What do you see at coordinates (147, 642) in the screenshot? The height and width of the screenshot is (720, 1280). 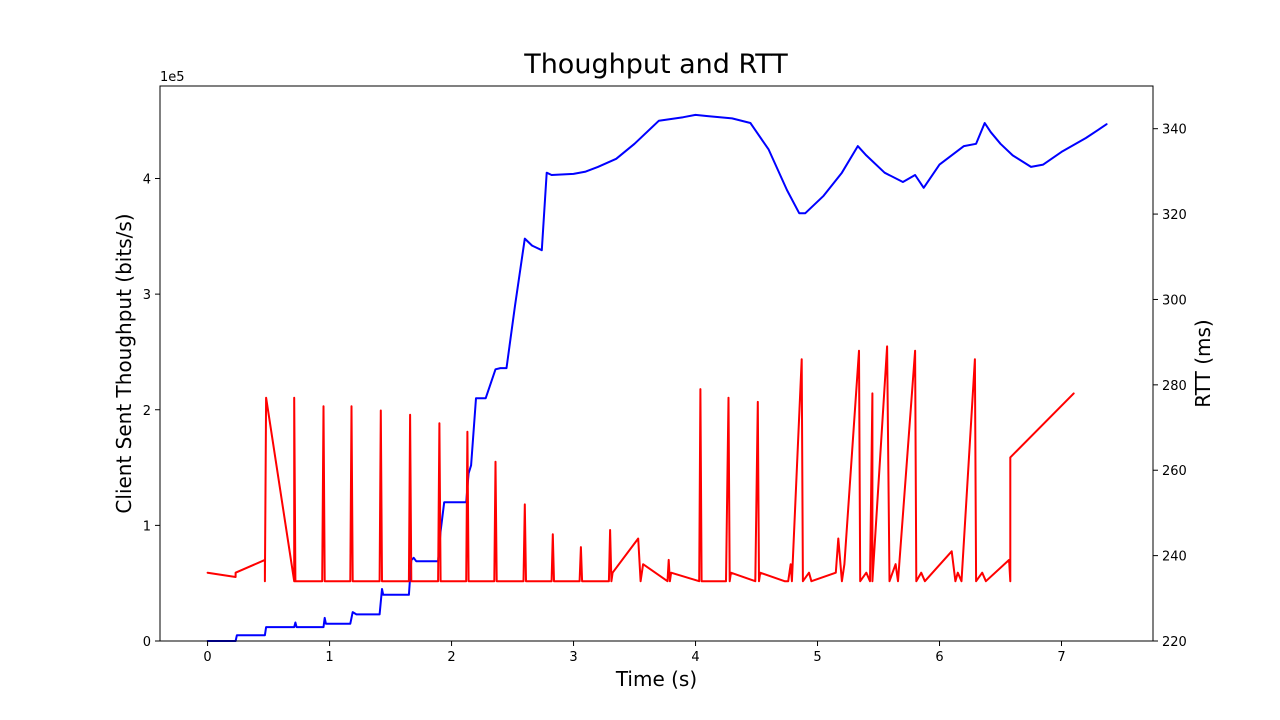 I see `y-left-tick-label: 0` at bounding box center [147, 642].